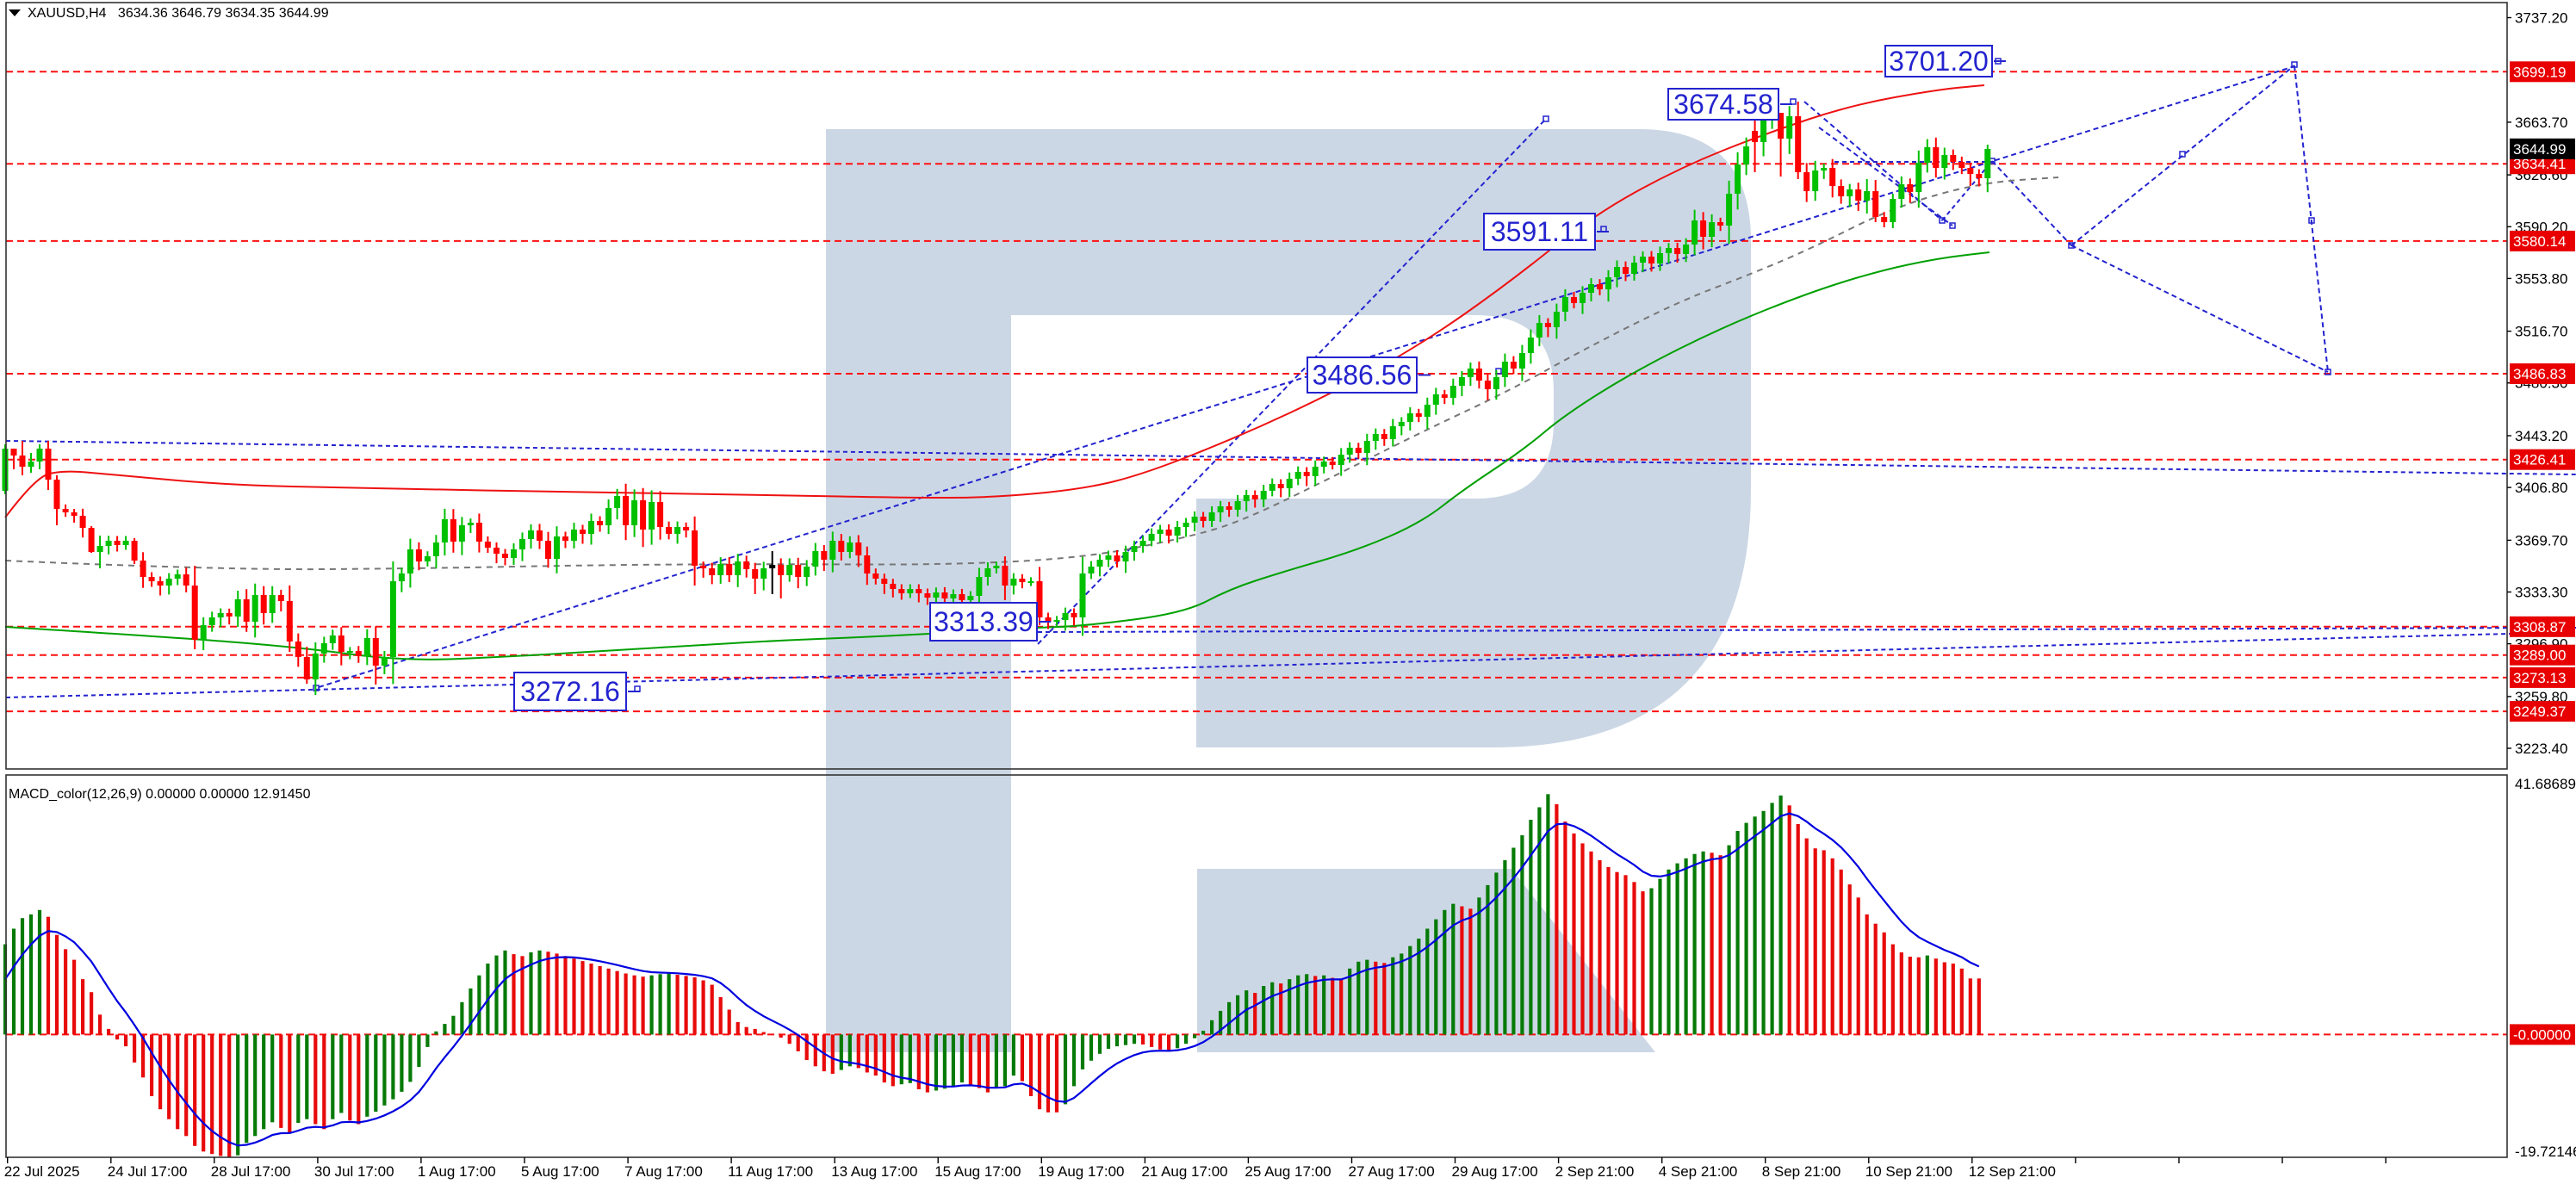 The width and height of the screenshot is (2576, 1184). Describe the element at coordinates (354, 1171) in the screenshot. I see `svg-text: 30 Jul 17:00` at that location.